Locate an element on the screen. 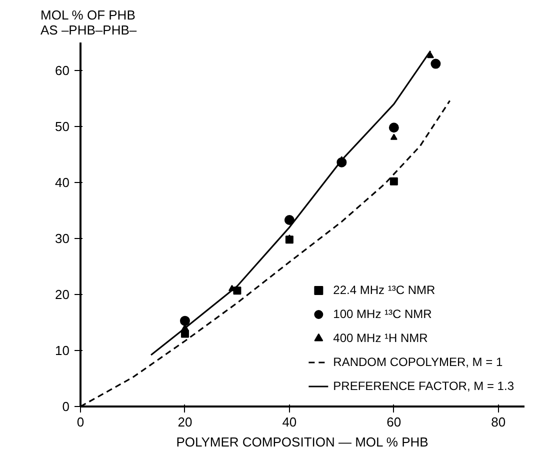 The image size is (544, 452). x-tick-label: 80 is located at coordinates (498, 422).